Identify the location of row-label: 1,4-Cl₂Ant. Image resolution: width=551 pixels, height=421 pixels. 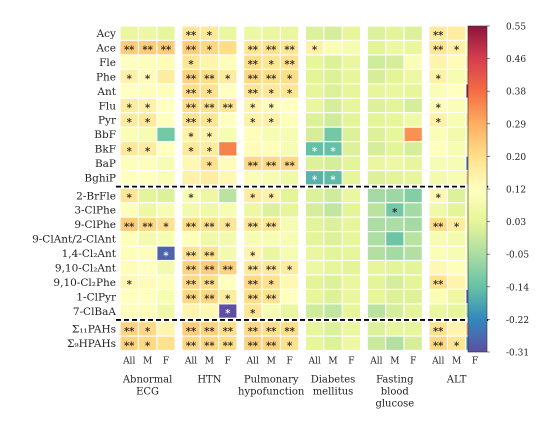
(89, 254).